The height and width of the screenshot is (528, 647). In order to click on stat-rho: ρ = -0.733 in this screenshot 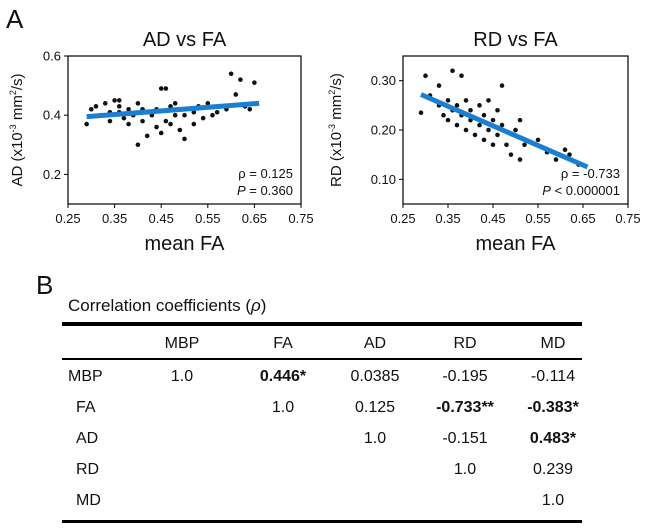, I will do `click(590, 173)`.